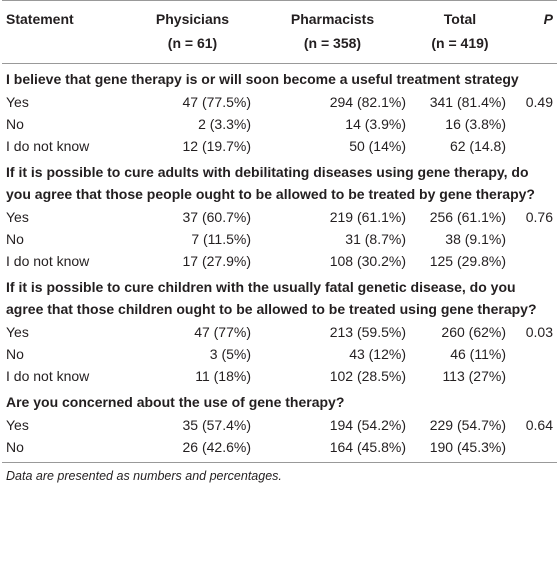  I want to click on answer-row: Yes 47 (77%) 213 (59.5%) 260 (62%) 0.03, so click(279, 332).